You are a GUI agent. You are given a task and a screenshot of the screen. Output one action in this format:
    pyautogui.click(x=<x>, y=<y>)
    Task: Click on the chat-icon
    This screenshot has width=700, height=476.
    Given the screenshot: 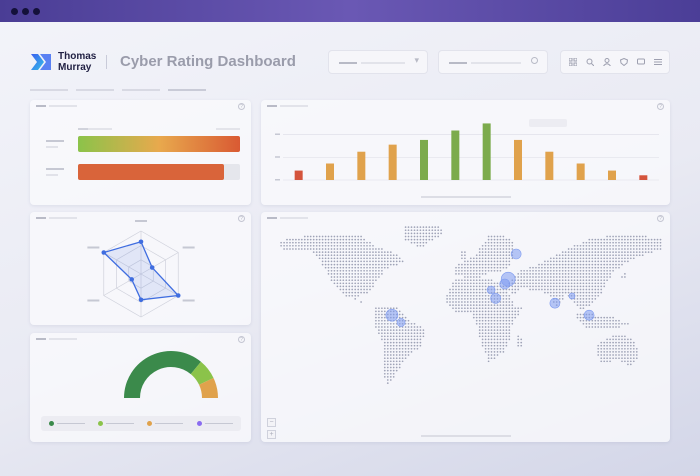 What is the action you would take?
    pyautogui.click(x=641, y=62)
    